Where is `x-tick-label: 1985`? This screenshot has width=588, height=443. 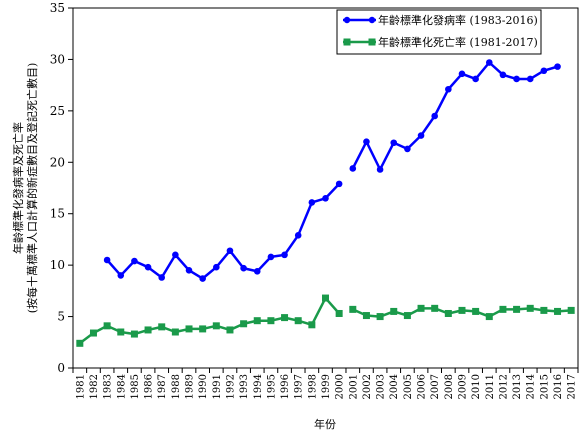
x-tick-label: 1985 is located at coordinates (135, 386).